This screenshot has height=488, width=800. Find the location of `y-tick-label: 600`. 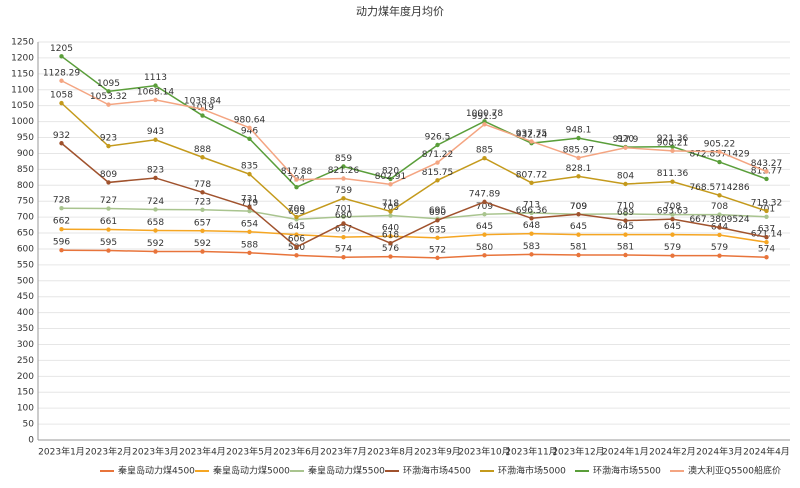

y-tick-label: 600 is located at coordinates (25, 249).